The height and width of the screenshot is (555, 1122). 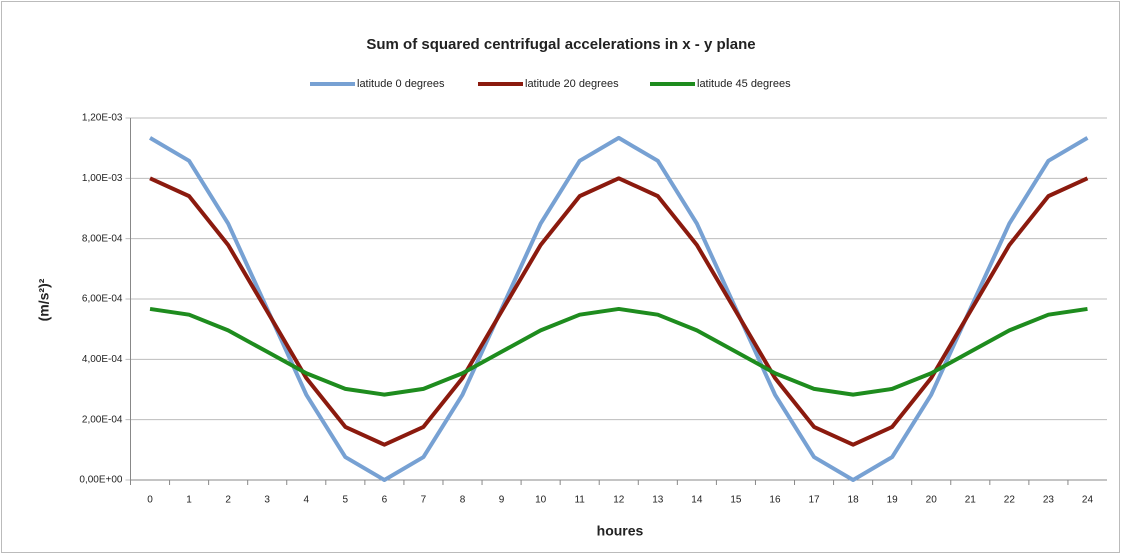 I want to click on x-tick-label: 18, so click(x=854, y=500).